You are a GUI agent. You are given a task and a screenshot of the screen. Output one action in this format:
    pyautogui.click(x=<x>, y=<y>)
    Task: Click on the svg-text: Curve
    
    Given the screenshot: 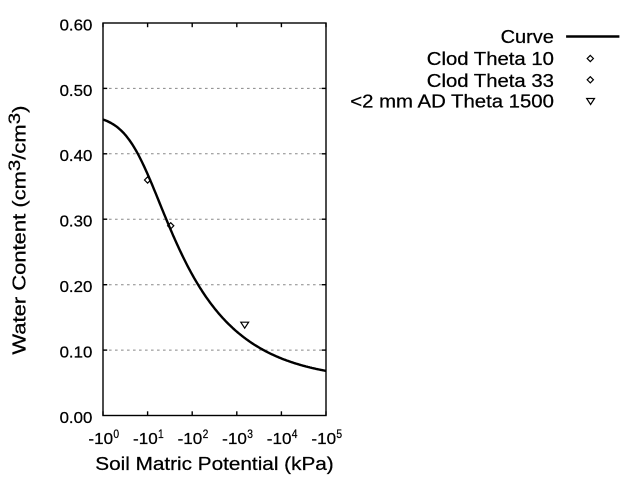 What is the action you would take?
    pyautogui.click(x=527, y=36)
    